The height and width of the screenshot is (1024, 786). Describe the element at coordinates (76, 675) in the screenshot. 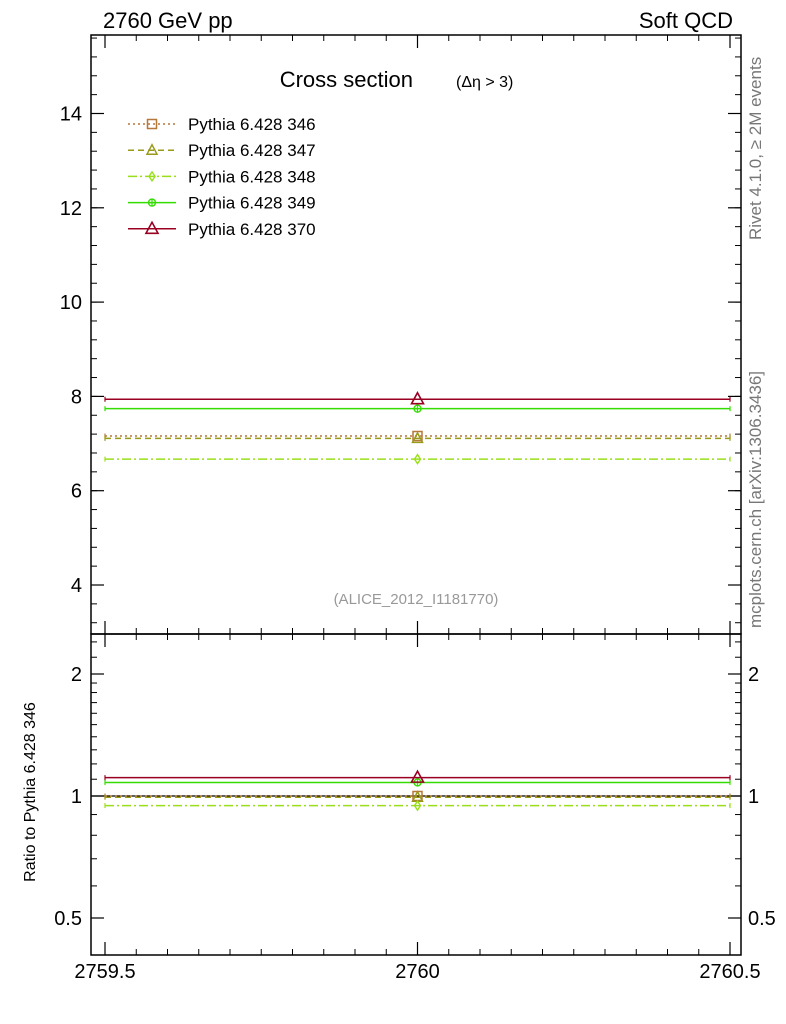

I see `ratio-y-tick-label: 2` at that location.